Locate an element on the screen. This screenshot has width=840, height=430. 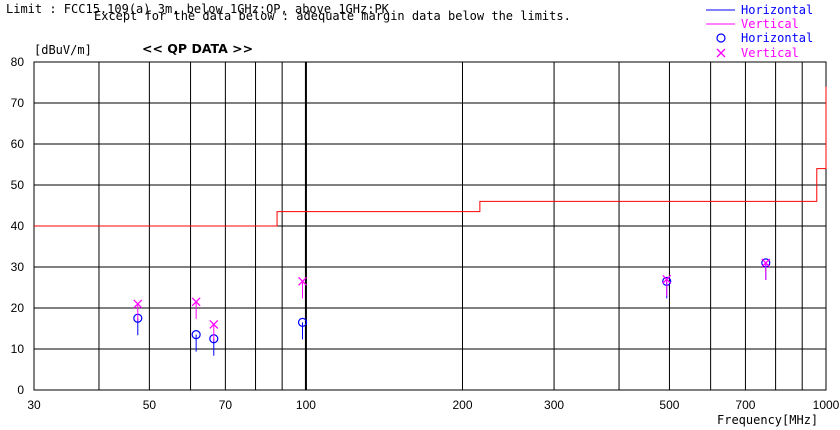
legend-circle-swatch is located at coordinates (721, 38).